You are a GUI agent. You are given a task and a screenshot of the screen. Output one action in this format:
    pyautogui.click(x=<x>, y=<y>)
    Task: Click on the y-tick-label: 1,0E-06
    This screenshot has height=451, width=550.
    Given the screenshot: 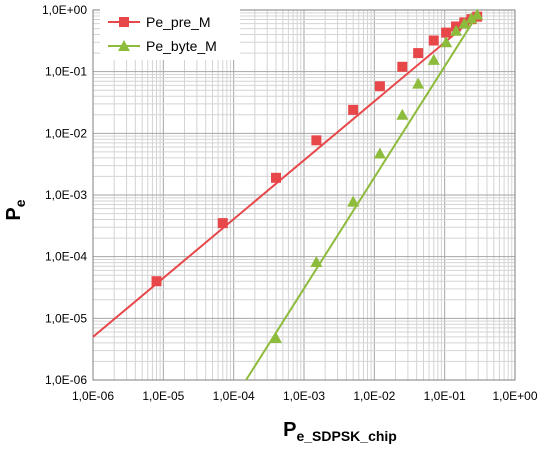 What is the action you would take?
    pyautogui.click(x=66, y=380)
    